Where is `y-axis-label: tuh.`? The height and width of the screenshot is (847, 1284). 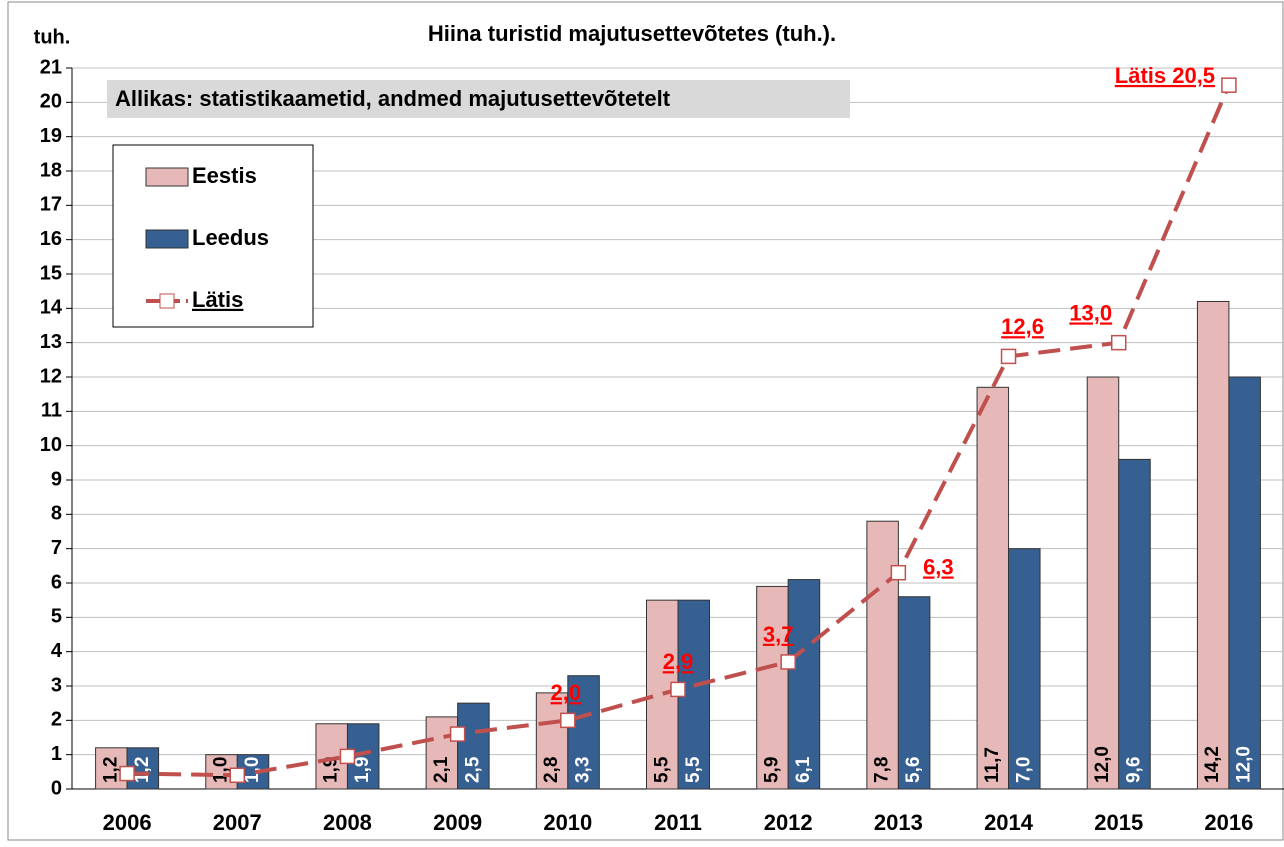 y-axis-label: tuh. is located at coordinates (52, 37).